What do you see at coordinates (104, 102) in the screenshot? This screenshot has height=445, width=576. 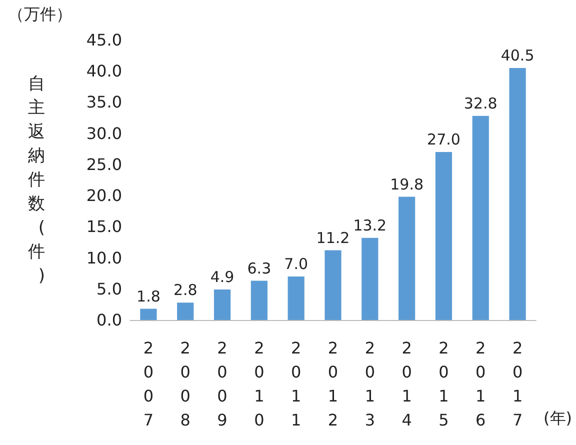 I see `y-tick-label: 35.0` at bounding box center [104, 102].